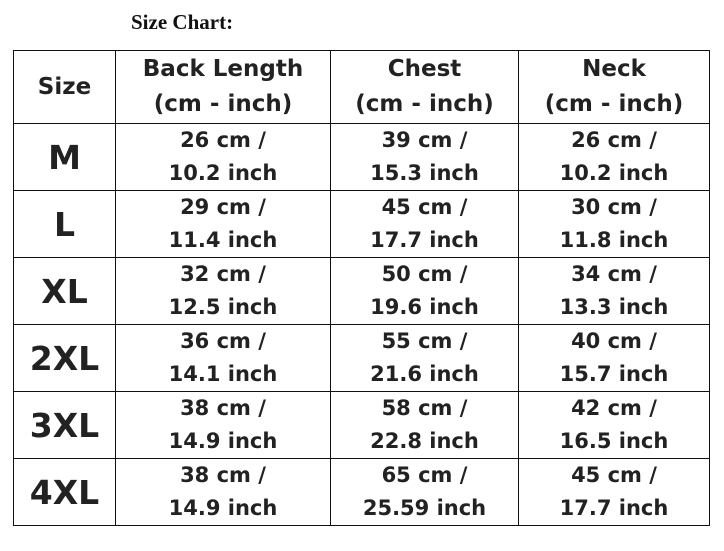 Image resolution: width=724 pixels, height=551 pixels. What do you see at coordinates (614, 69) in the screenshot?
I see `header-label: Neck` at bounding box center [614, 69].